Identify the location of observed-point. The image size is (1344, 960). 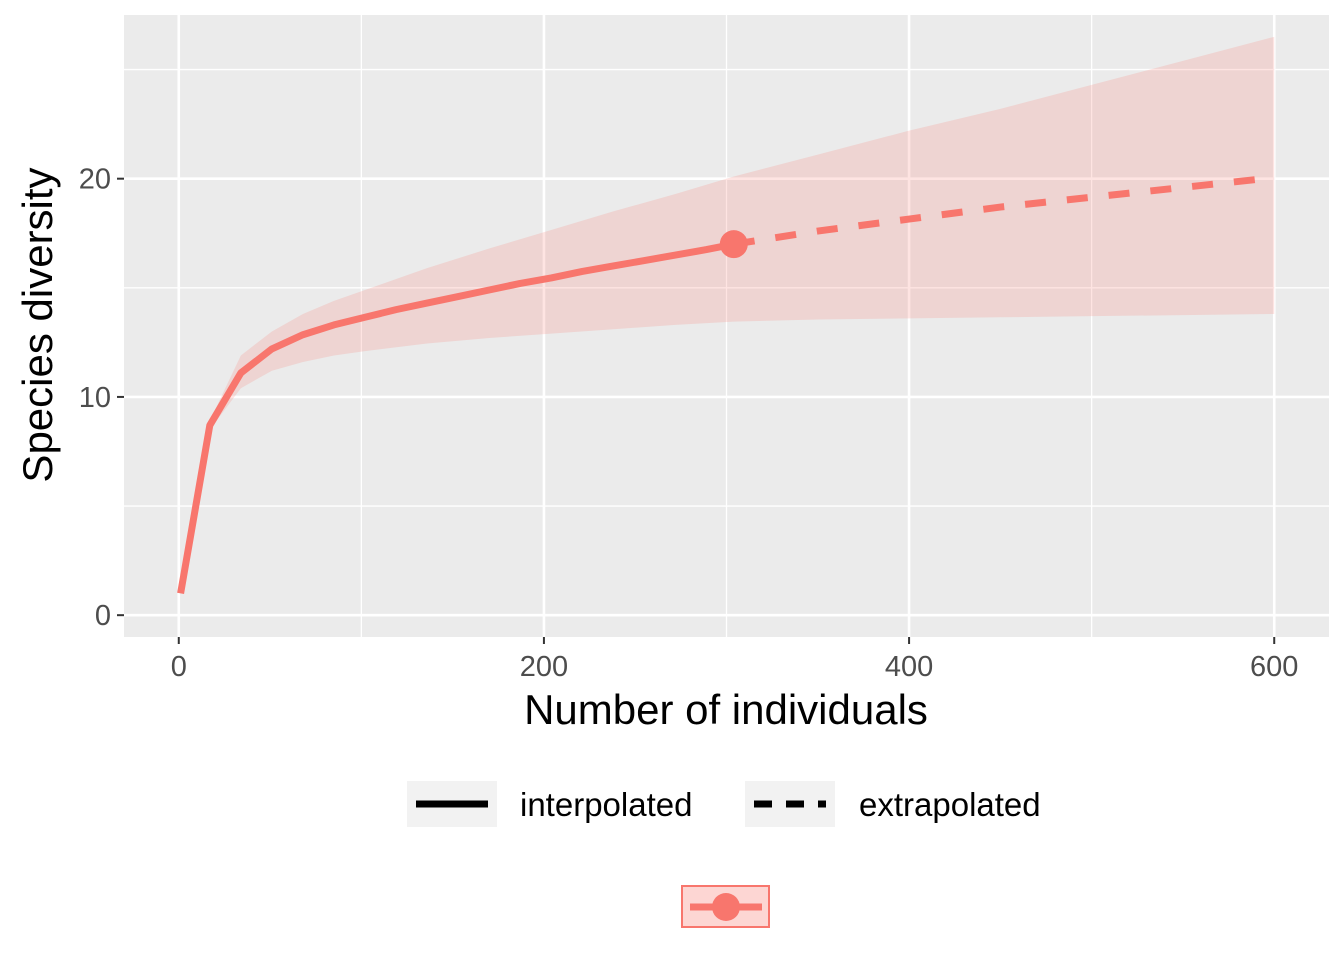
(733, 244).